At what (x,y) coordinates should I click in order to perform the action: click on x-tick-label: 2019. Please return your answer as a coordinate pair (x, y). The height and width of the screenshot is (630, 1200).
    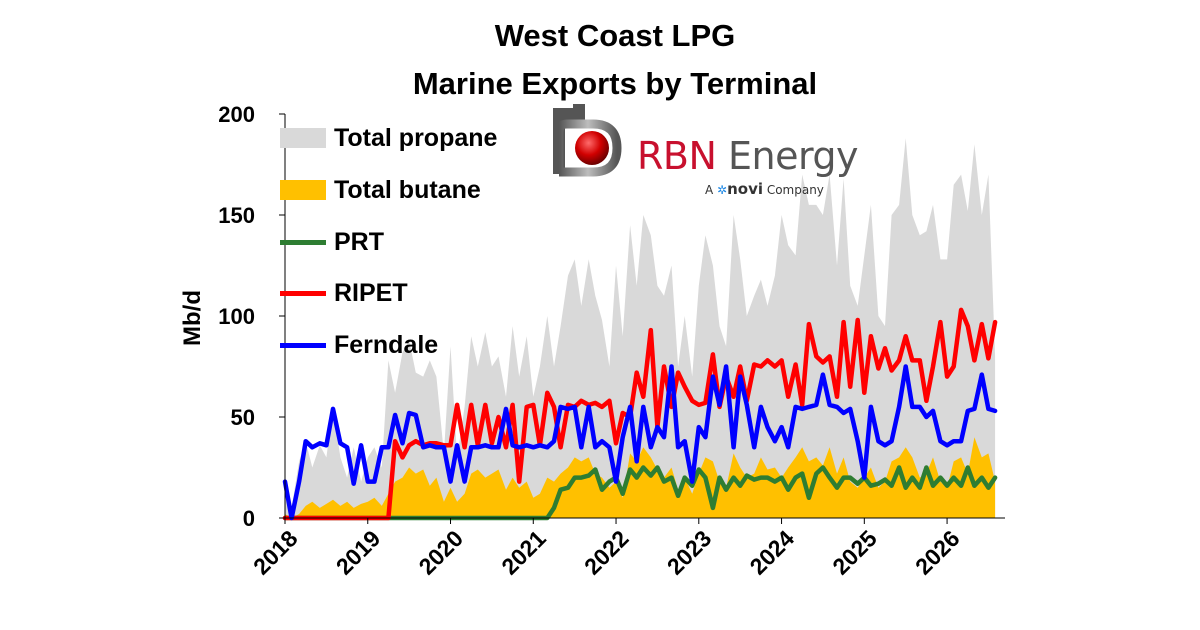
    Looking at the image, I should click on (358, 552).